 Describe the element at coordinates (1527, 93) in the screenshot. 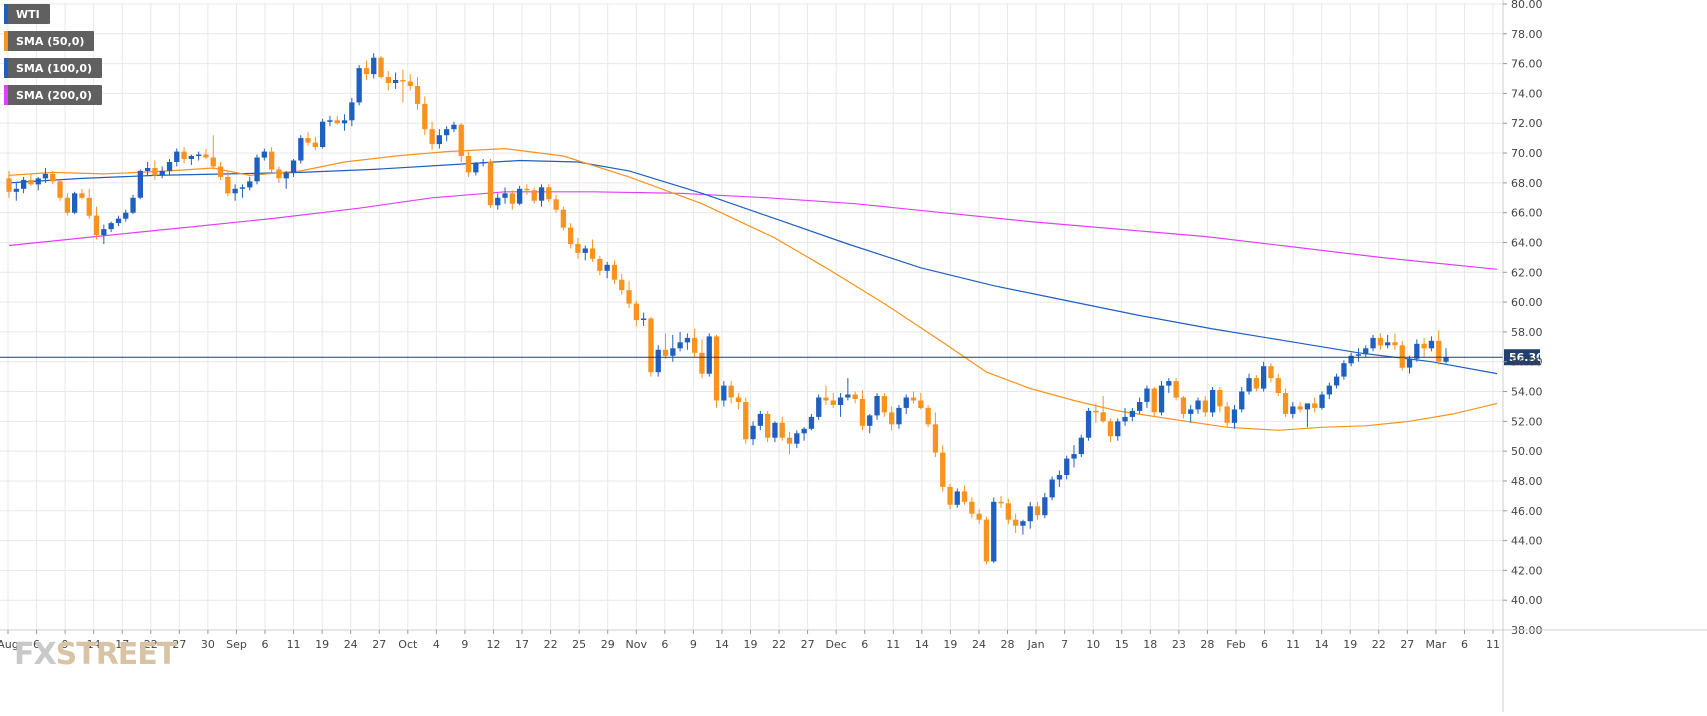

I see `y-tick-label: 74.00` at that location.